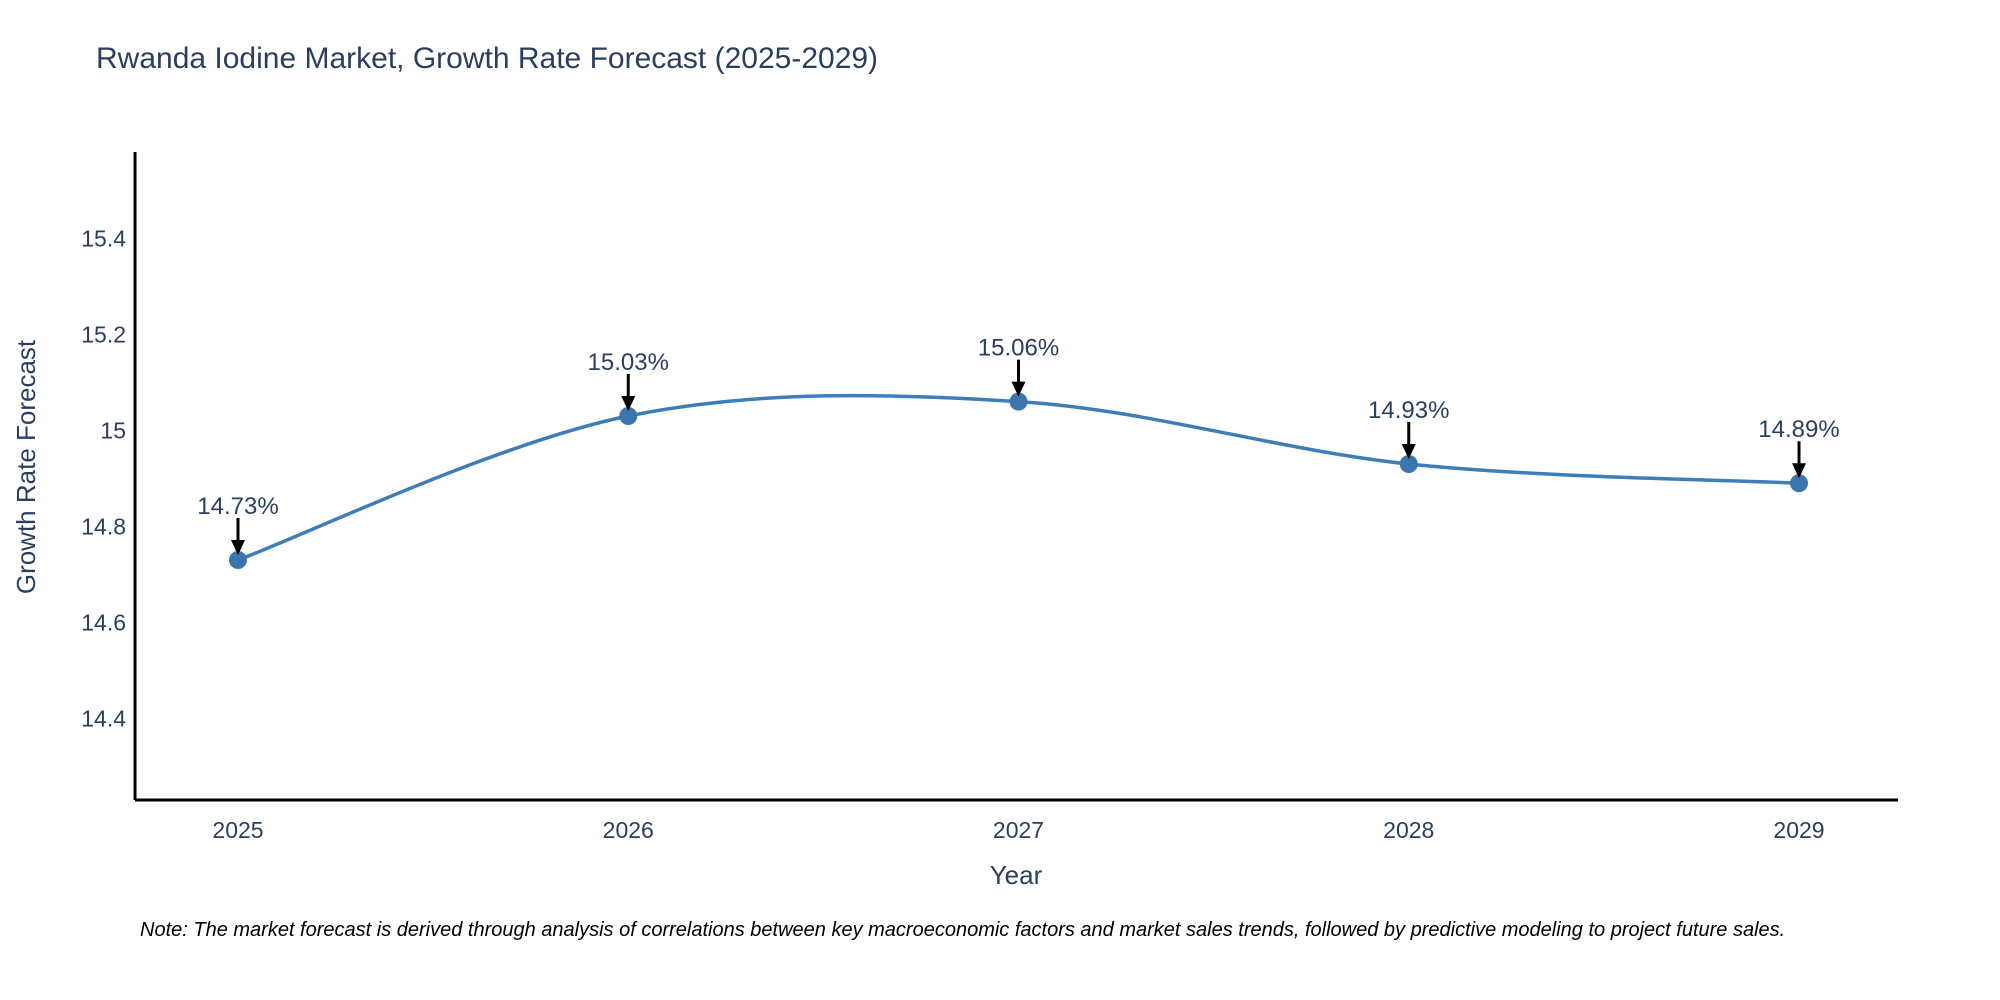  I want to click on y-axis-title: Growth Rate Forecast, so click(26, 466).